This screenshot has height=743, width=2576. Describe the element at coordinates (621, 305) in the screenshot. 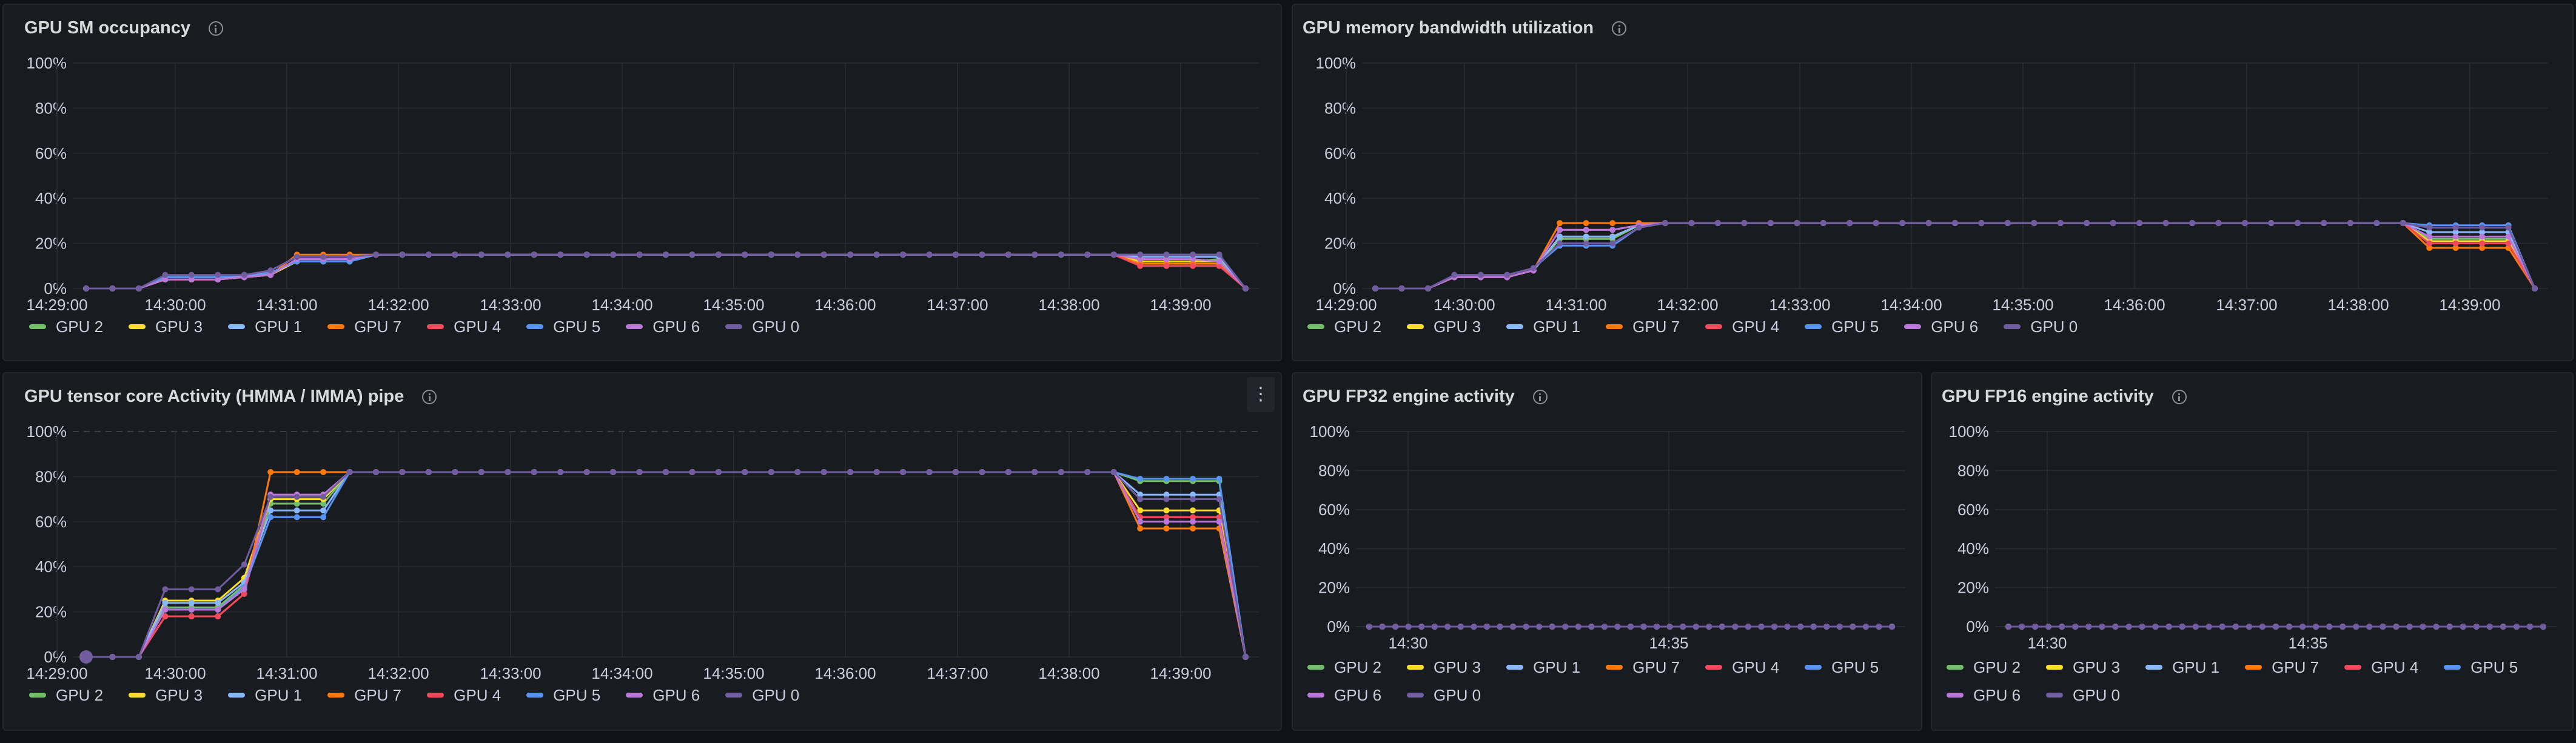

I see `x-tick-label: 14:34:00` at that location.